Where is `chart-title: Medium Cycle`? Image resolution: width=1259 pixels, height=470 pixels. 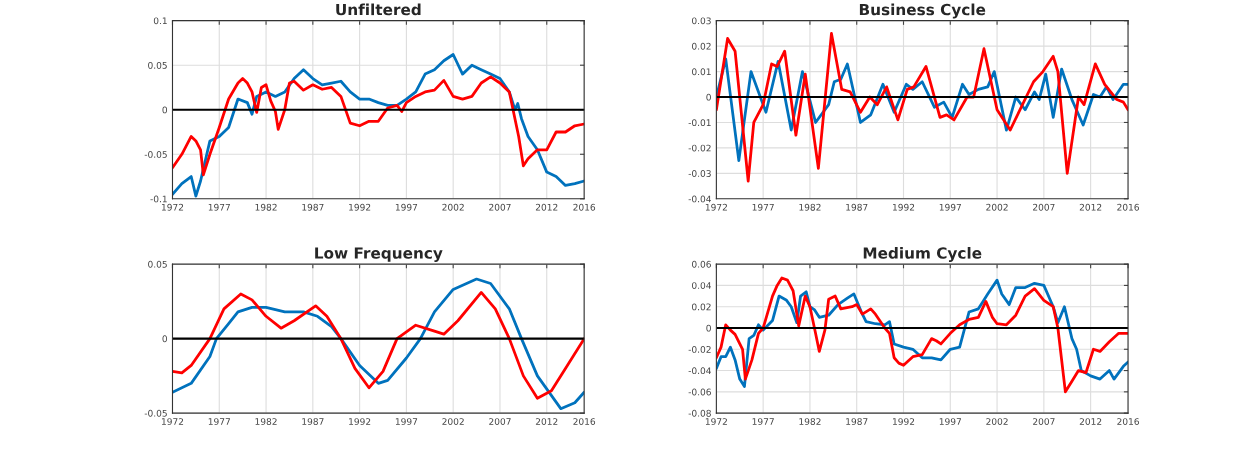
chart-title: Medium Cycle is located at coordinates (922, 254).